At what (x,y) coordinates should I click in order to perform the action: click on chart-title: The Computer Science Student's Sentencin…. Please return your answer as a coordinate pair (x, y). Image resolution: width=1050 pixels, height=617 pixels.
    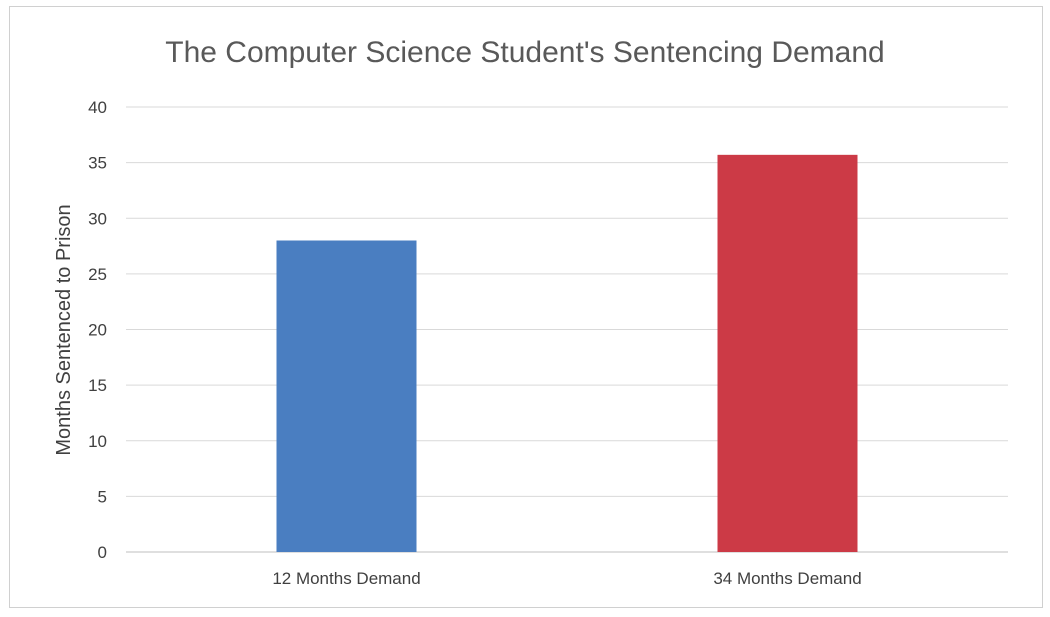
    Looking at the image, I should click on (524, 52).